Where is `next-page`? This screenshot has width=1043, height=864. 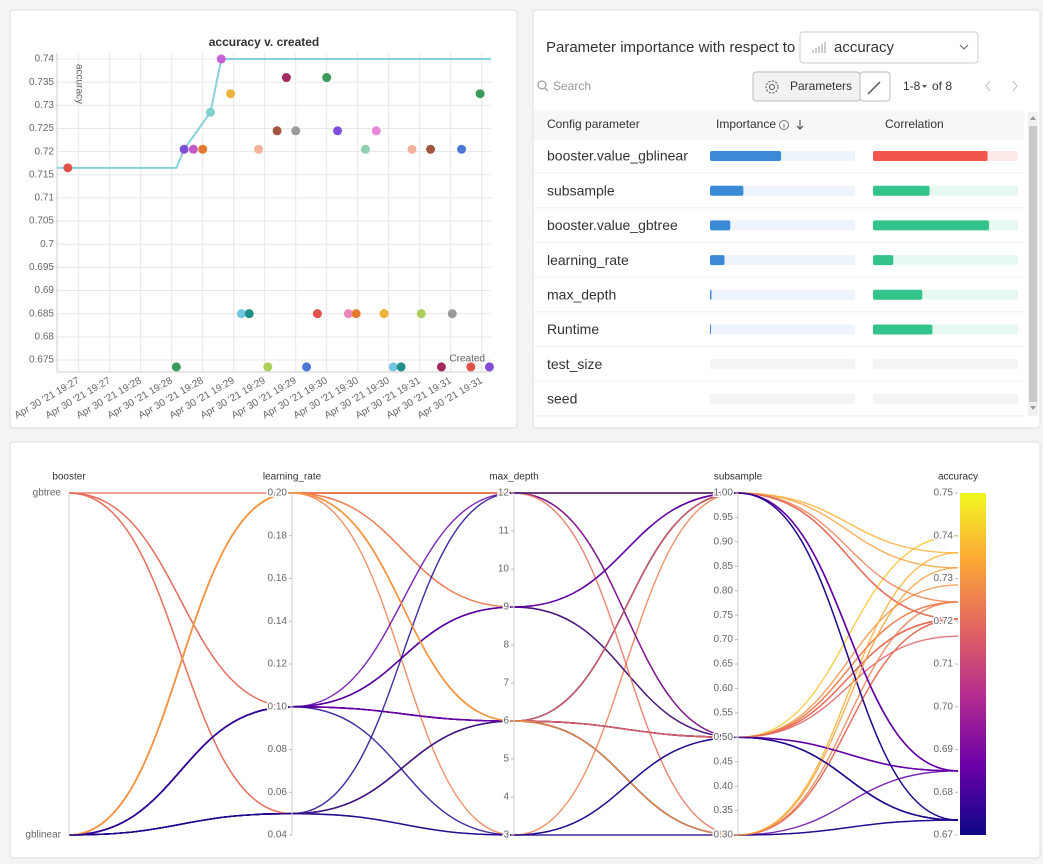
next-page is located at coordinates (1015, 86).